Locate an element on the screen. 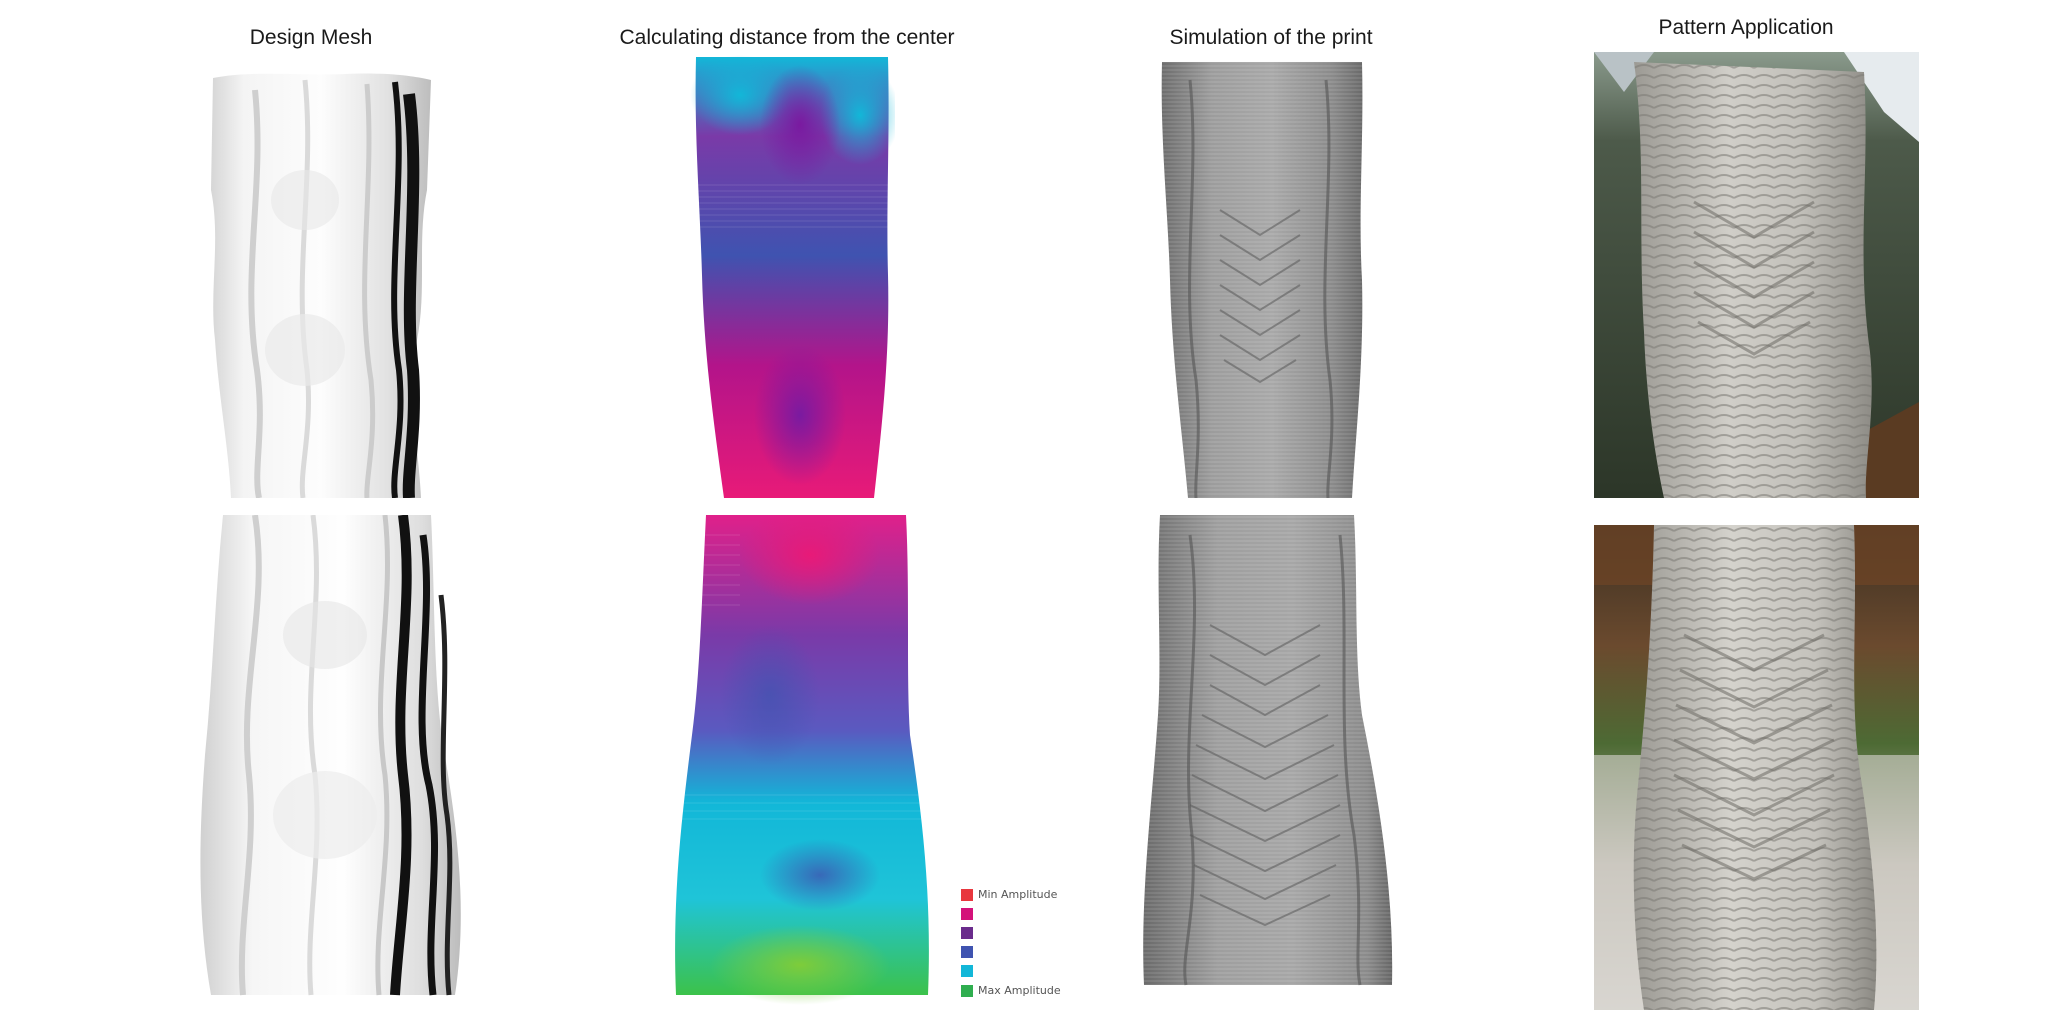 This screenshot has height=1010, width=2048. simulation-bottom-render is located at coordinates (1270, 757).